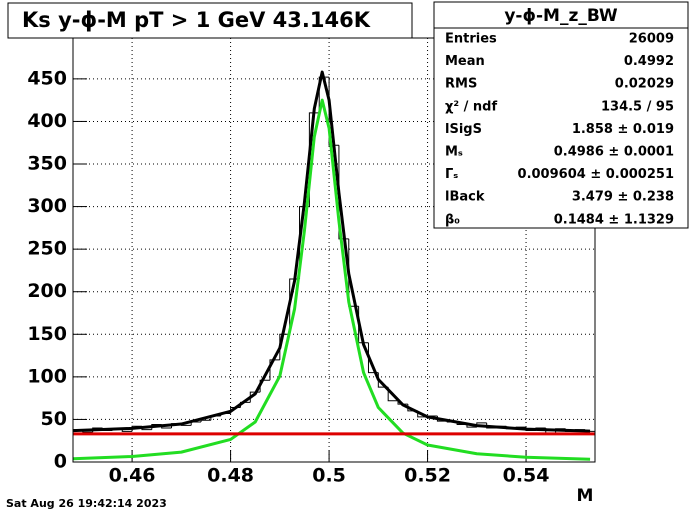 The image size is (700, 514). Describe the element at coordinates (465, 61) in the screenshot. I see `stats-label: Mean` at that location.